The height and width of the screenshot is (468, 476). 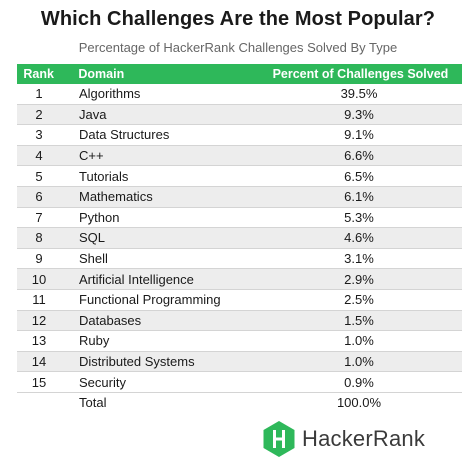 I want to click on rank-cell: 4, so click(x=39, y=156).